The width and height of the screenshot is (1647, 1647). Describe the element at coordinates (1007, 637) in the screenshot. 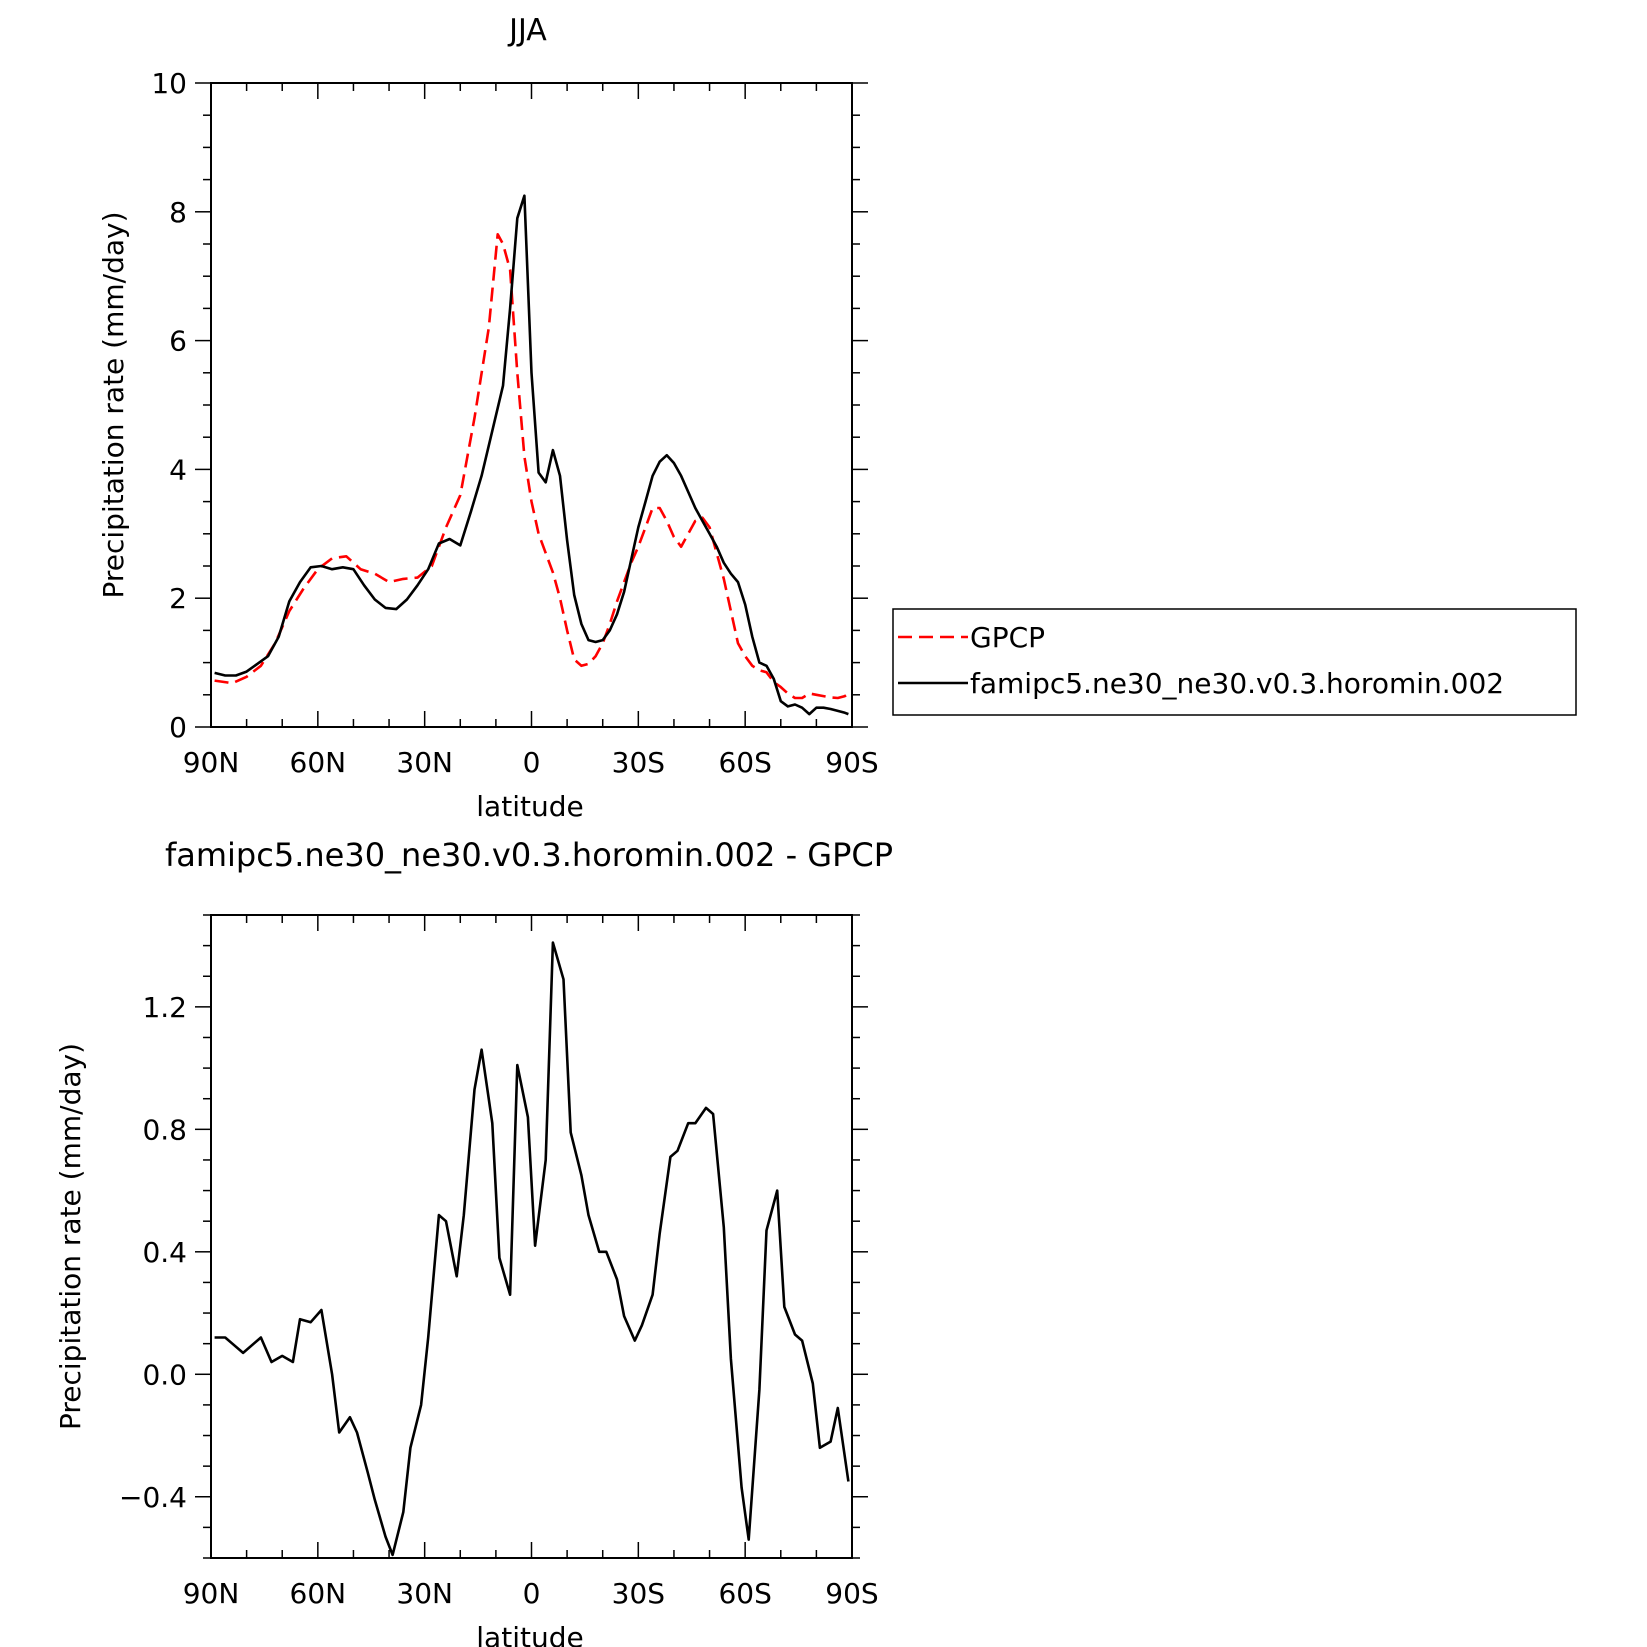

I see `legend-entry: GPCP` at that location.